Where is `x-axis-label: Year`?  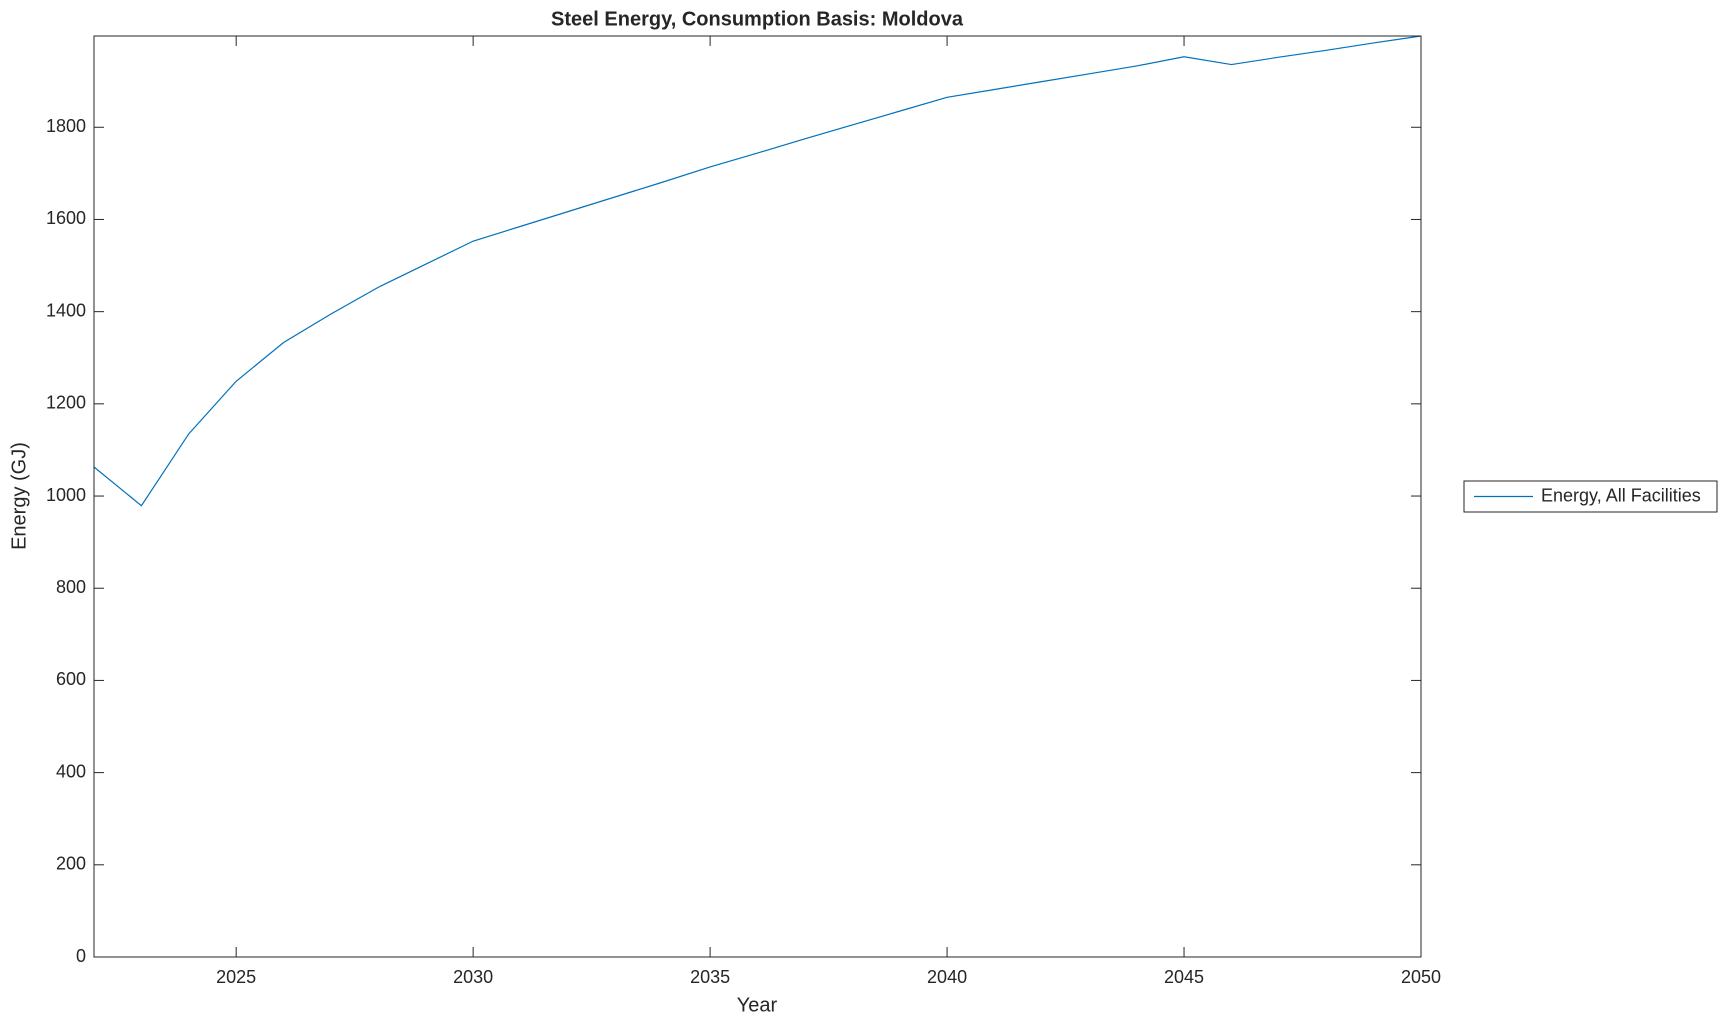
x-axis-label: Year is located at coordinates (757, 1005).